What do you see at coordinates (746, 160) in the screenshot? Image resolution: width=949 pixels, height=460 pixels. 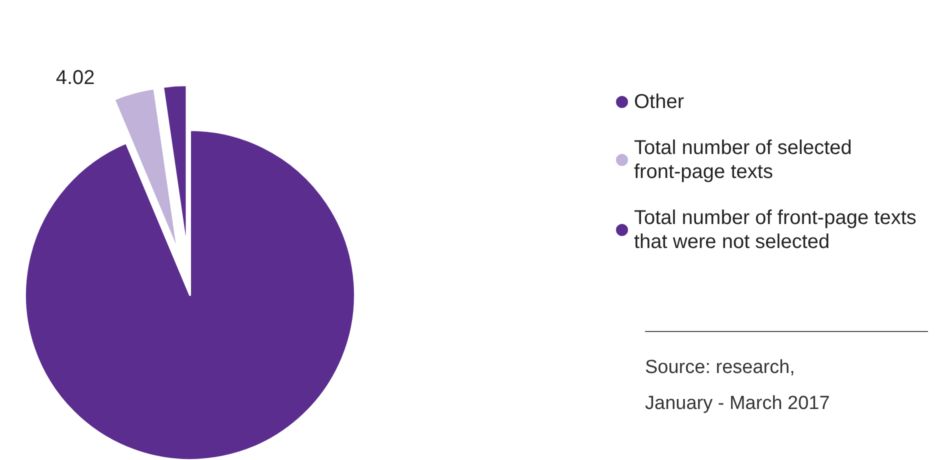 I see `legend-label: Total number of selected front-page texts` at bounding box center [746, 160].